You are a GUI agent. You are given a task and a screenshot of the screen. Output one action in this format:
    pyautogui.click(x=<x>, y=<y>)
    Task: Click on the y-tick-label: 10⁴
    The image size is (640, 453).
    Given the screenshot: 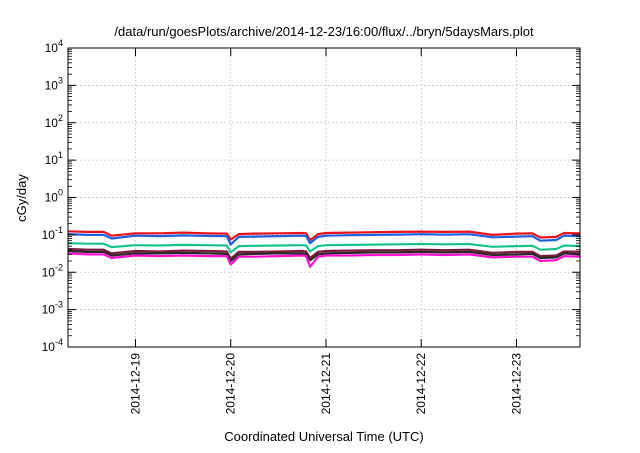 What is the action you would take?
    pyautogui.click(x=54, y=46)
    